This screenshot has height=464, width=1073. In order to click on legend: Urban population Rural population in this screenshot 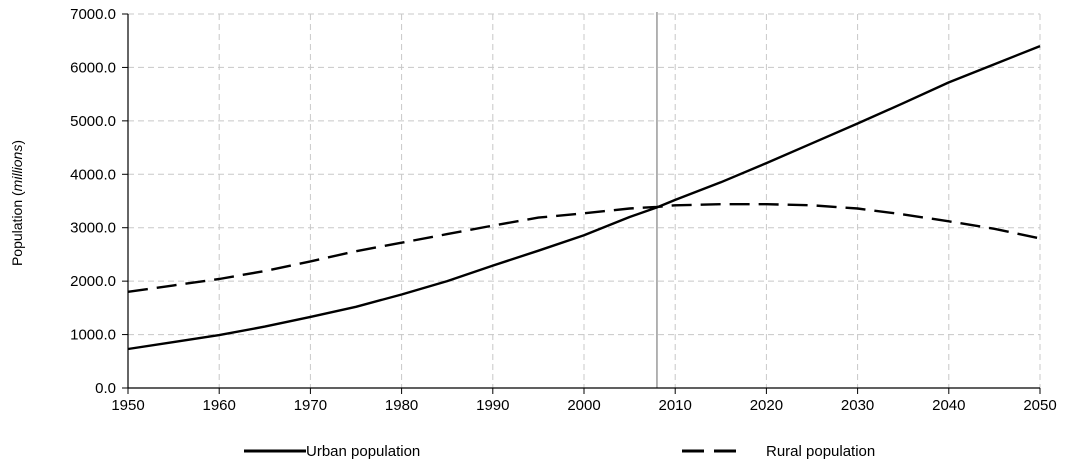, I will do `click(559, 451)`.